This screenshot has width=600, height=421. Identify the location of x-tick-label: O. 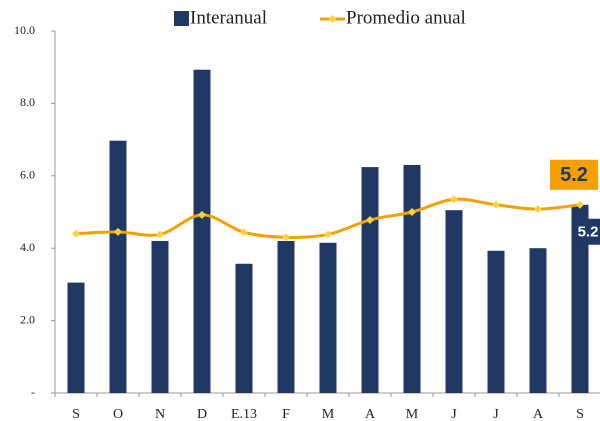
(118, 414).